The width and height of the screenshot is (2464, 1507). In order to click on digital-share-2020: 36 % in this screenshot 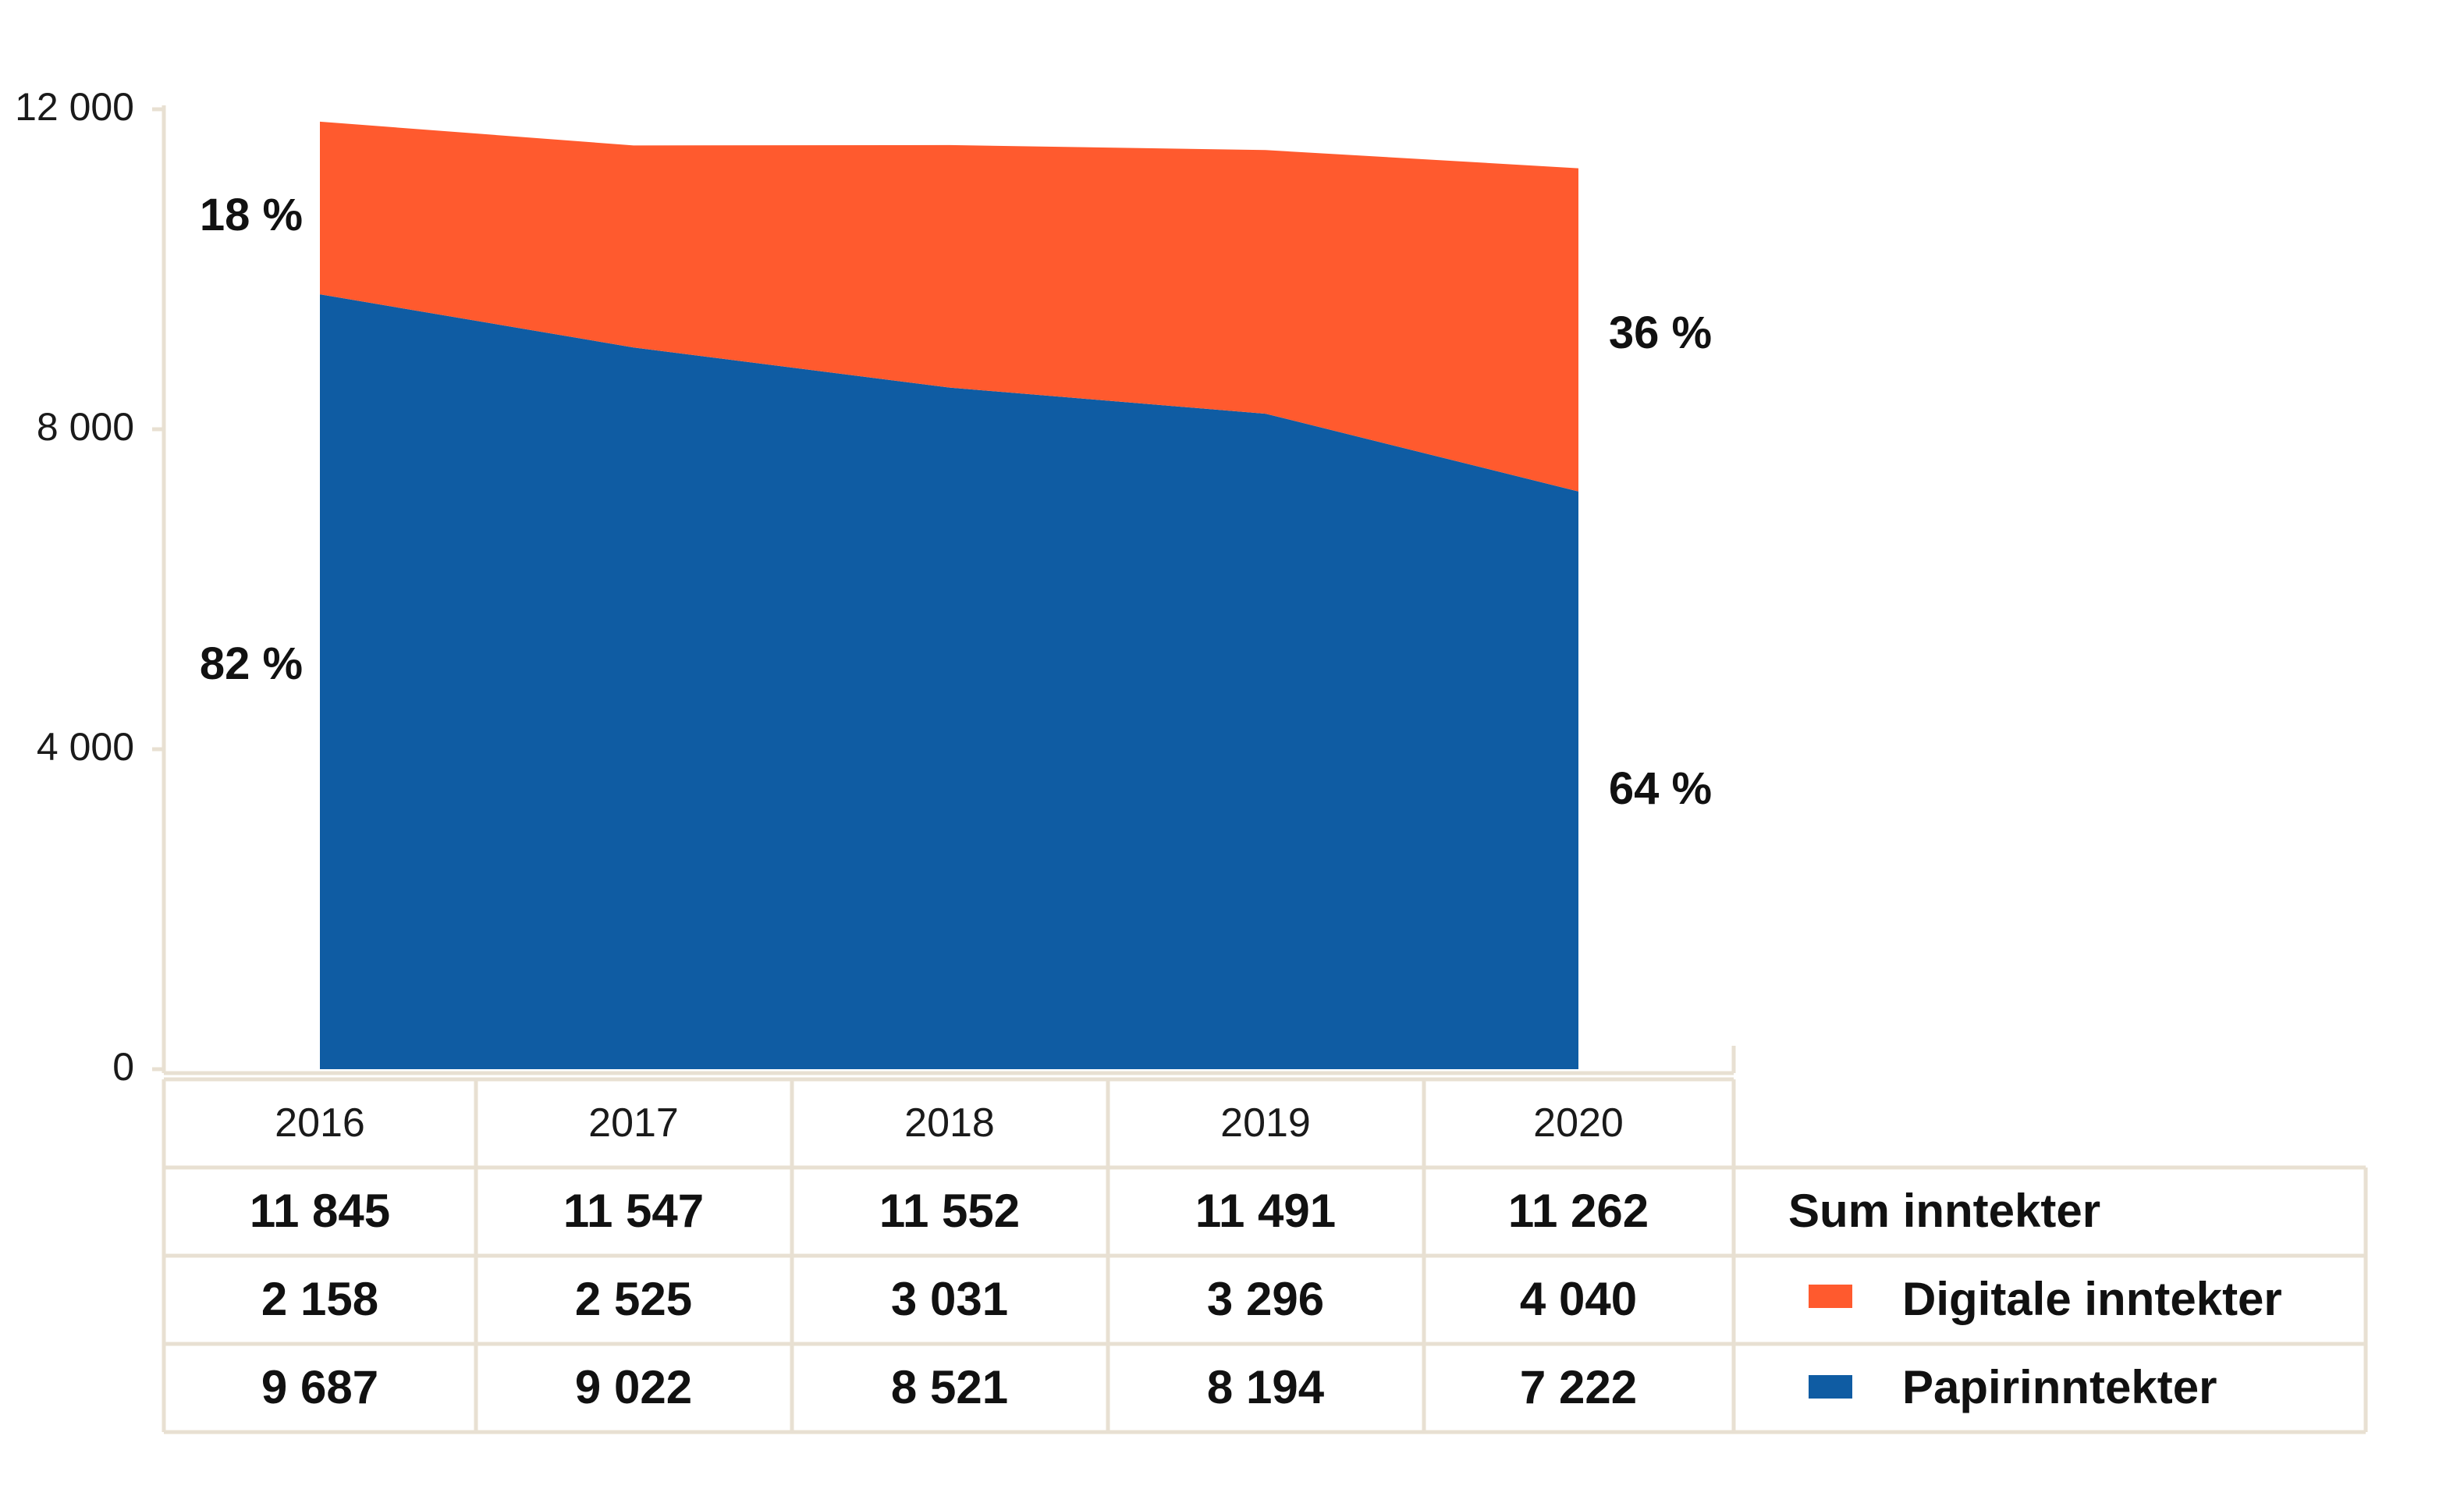, I will do `click(1660, 332)`.